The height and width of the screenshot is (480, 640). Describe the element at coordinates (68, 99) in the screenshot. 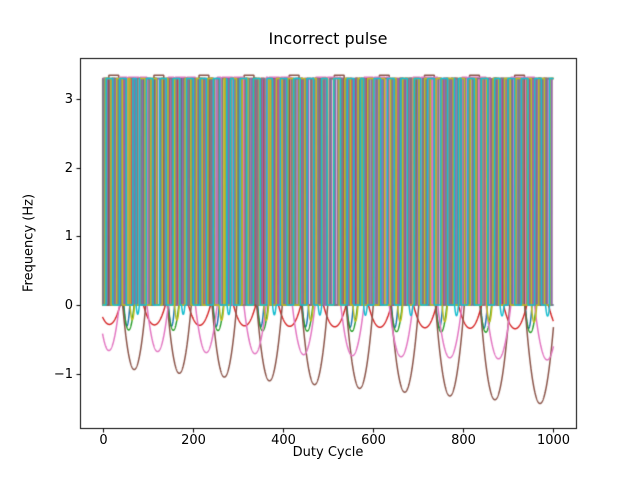

I see `y-tick-label: 3` at that location.